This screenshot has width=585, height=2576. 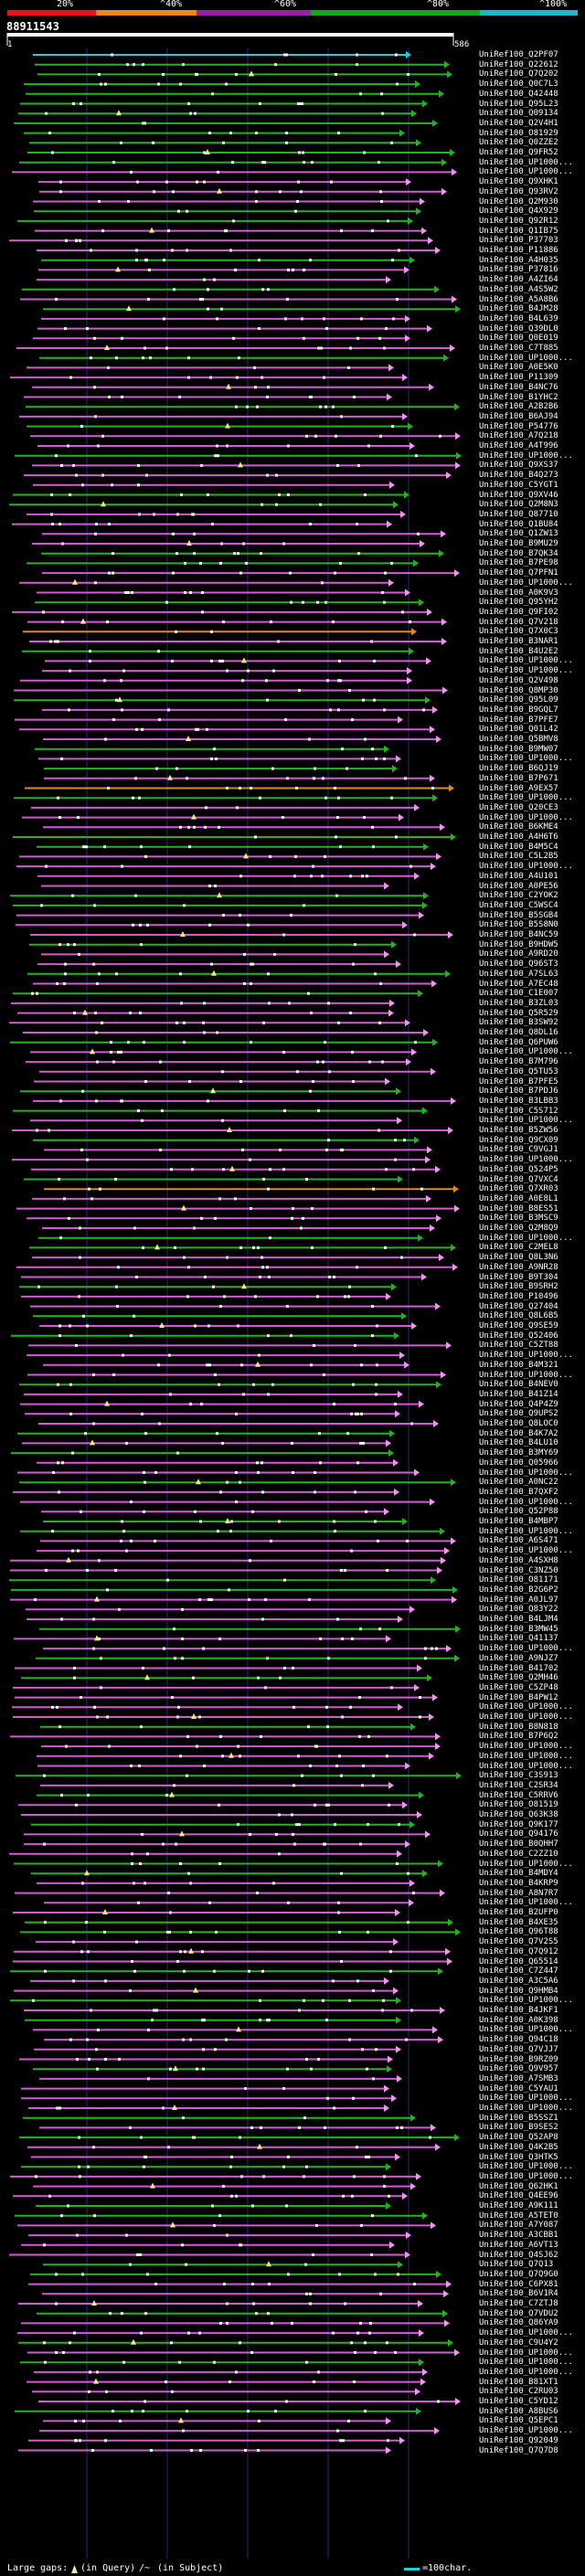 What do you see at coordinates (518, 857) in the screenshot?
I see `hit-label: UniRef100_C5L2B5` at bounding box center [518, 857].